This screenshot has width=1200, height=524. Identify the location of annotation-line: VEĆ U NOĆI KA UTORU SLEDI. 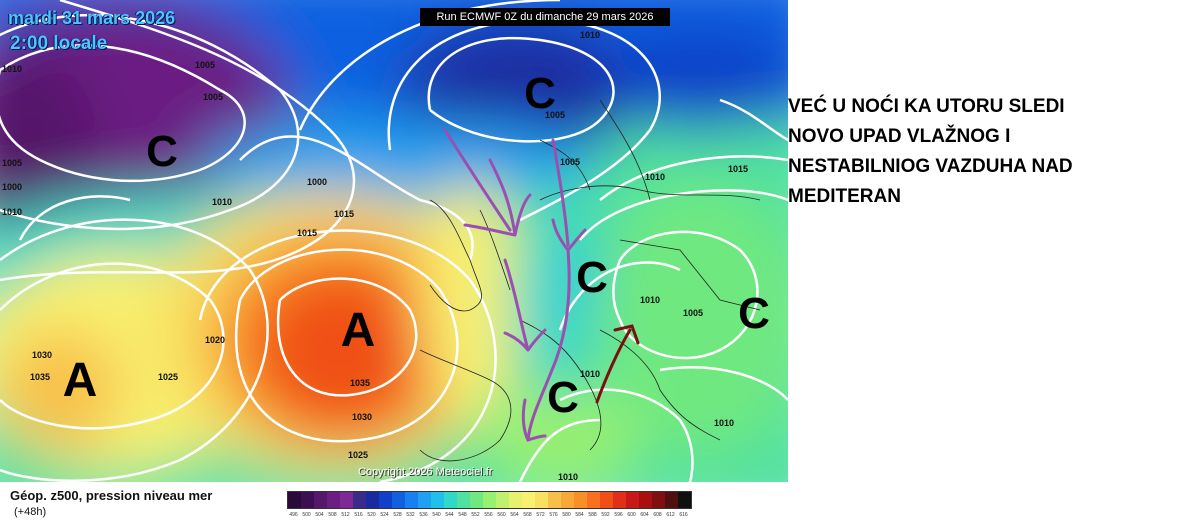
(926, 106).